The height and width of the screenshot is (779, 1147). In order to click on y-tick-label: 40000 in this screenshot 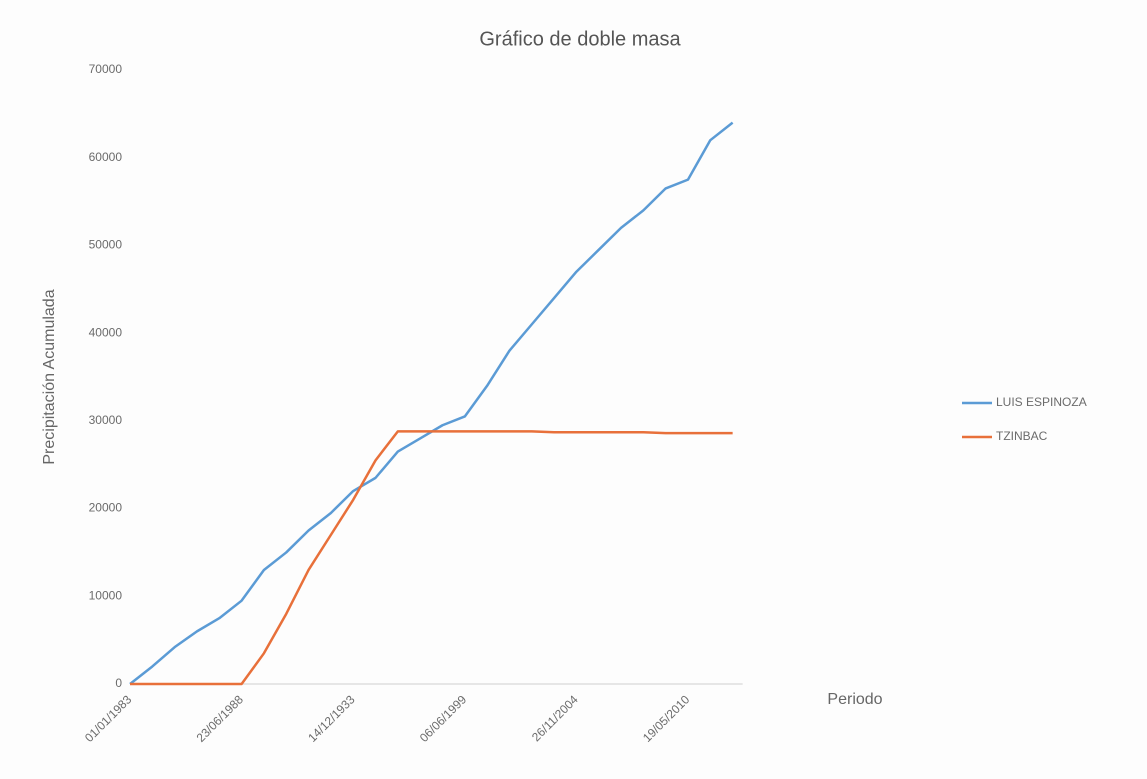, I will do `click(106, 332)`.